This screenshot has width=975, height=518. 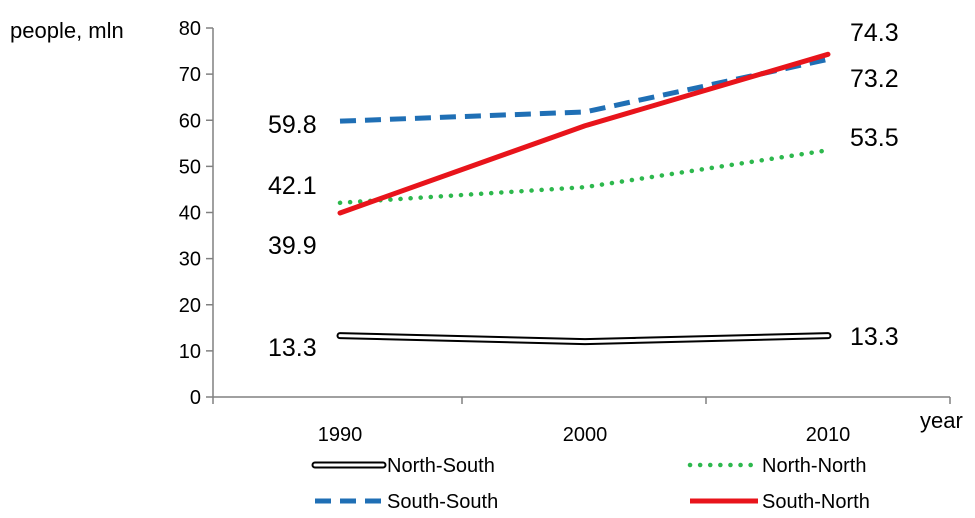 What do you see at coordinates (190, 75) in the screenshot?
I see `y-tick-label: 70` at bounding box center [190, 75].